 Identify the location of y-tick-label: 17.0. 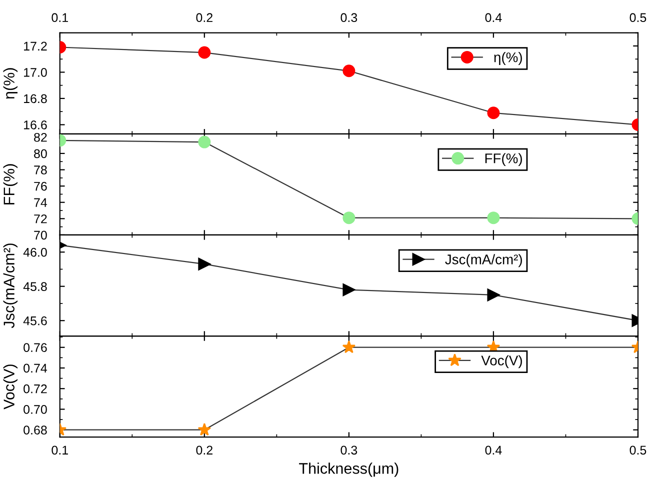
(35, 72).